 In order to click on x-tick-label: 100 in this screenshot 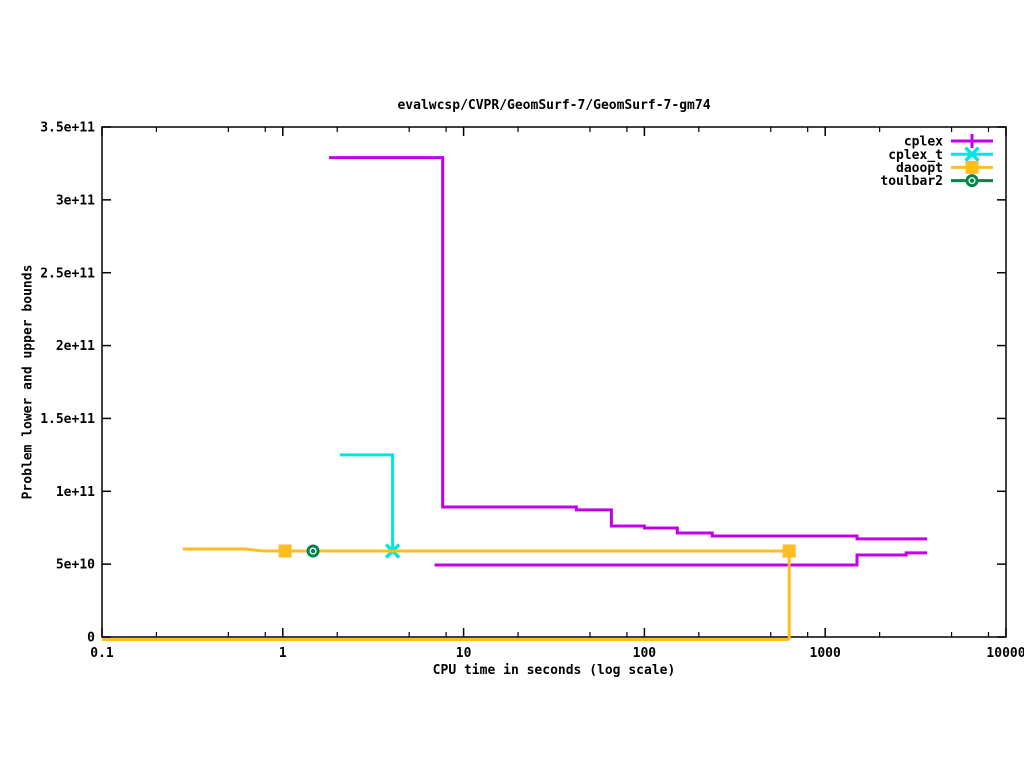, I will do `click(645, 653)`.